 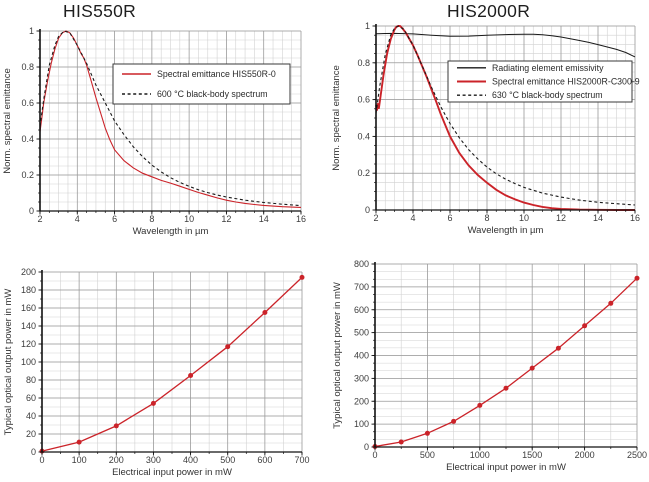 What do you see at coordinates (361, 378) in the screenshot?
I see `y-tick-label: 300` at bounding box center [361, 378].